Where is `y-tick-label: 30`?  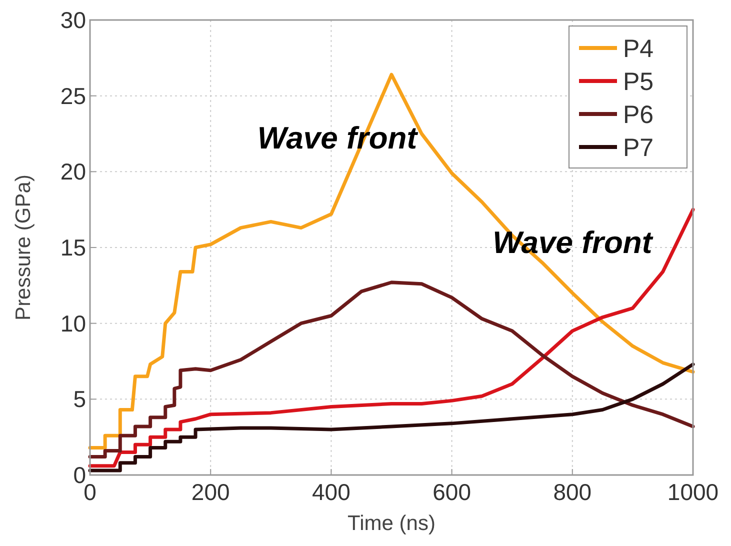 y-tick-label: 30 is located at coordinates (73, 20).